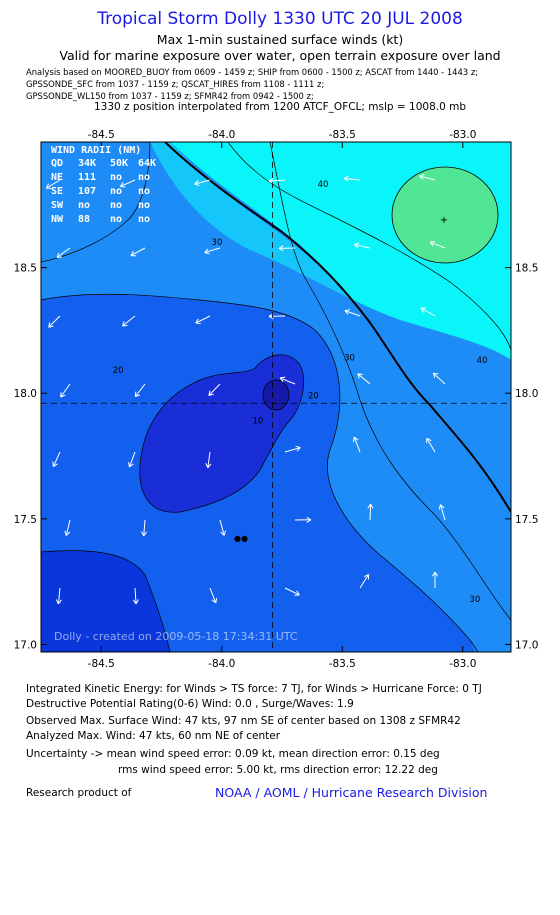 This screenshot has height=915, width=560. Describe the element at coordinates (282, 135) in the screenshot. I see `x-tick-labels-top: -84.5 -84.0 -83.5 -83.0` at that location.